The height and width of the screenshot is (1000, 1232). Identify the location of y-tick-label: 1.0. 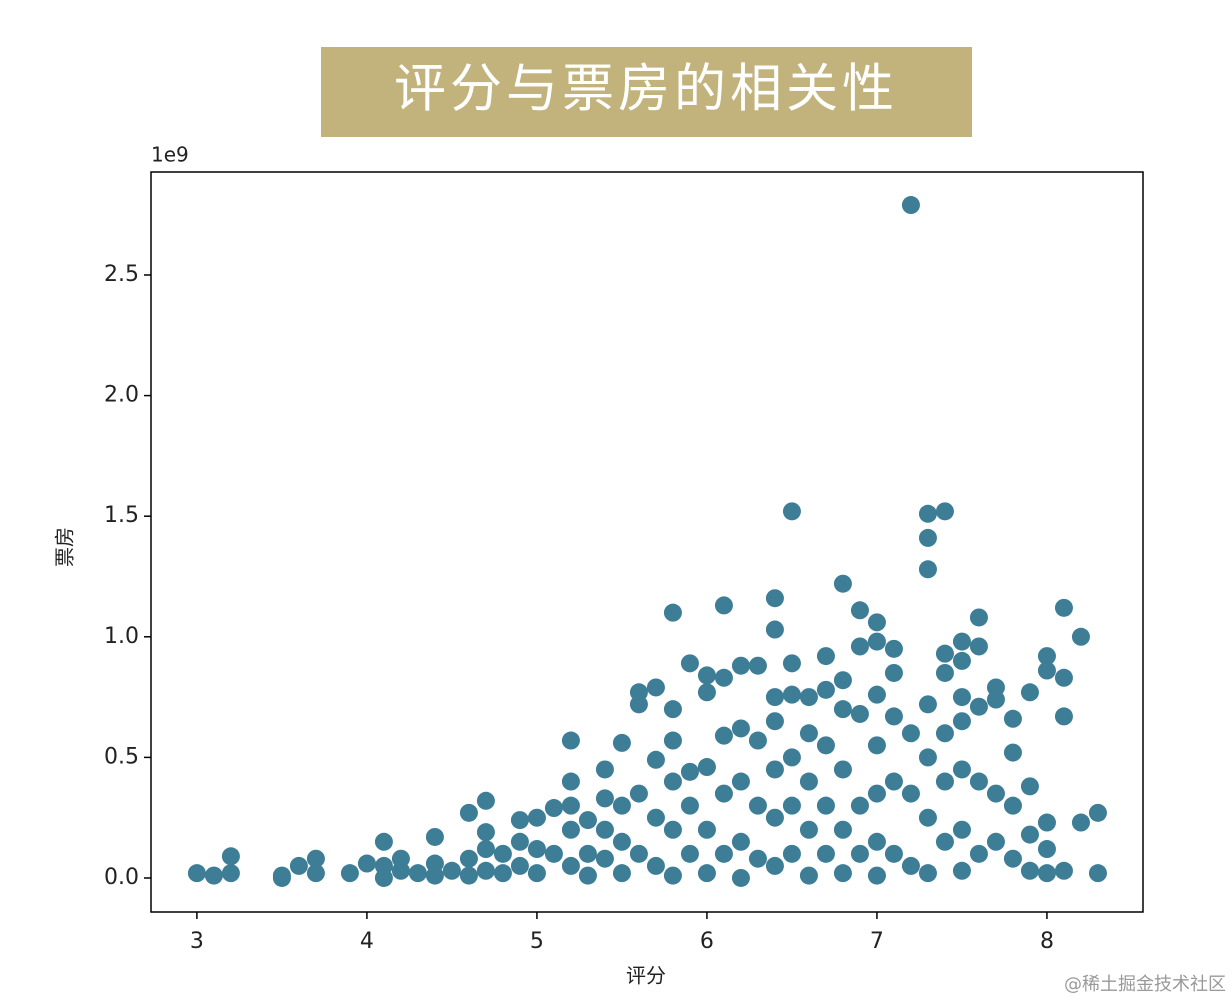
(121, 636).